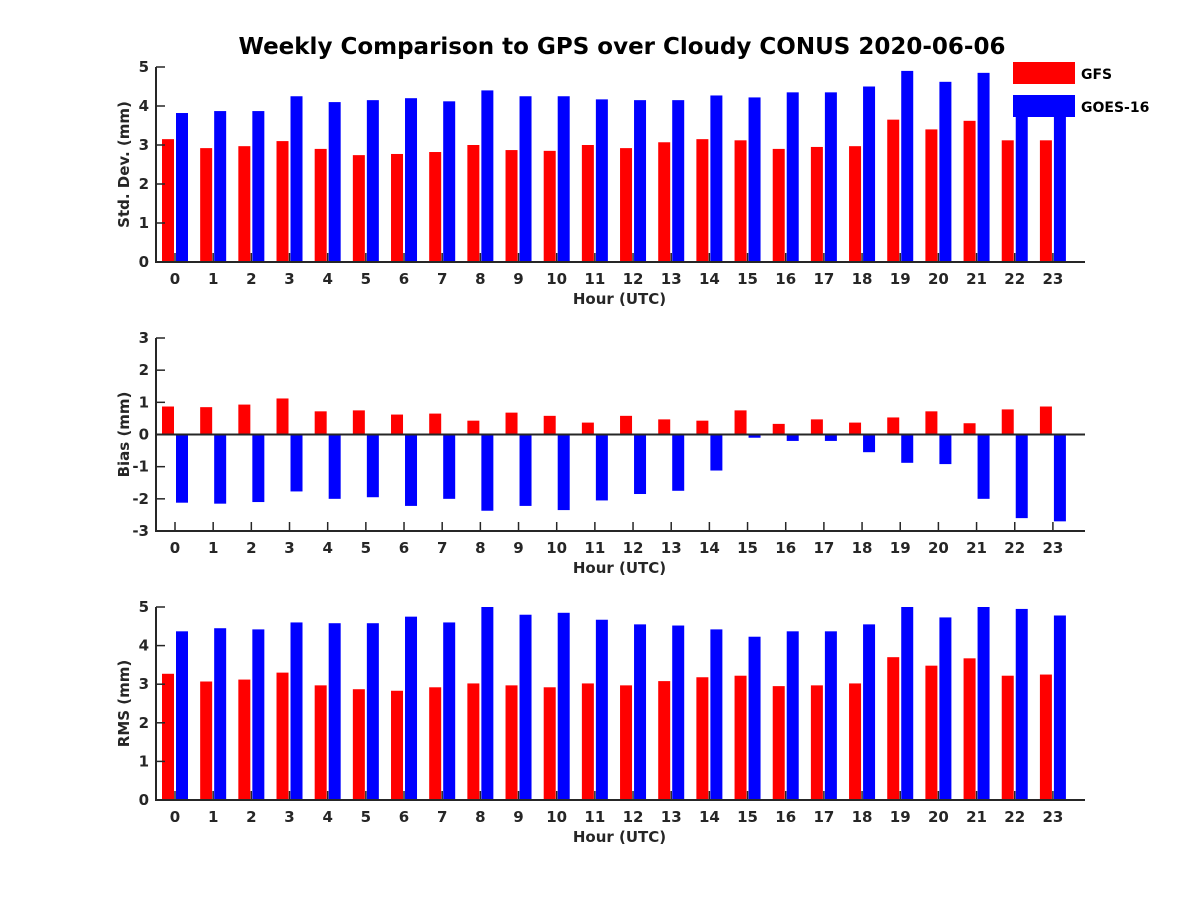 This screenshot has width=1200, height=900. I want to click on std-dev-x-tick-label: 0, so click(175, 279).